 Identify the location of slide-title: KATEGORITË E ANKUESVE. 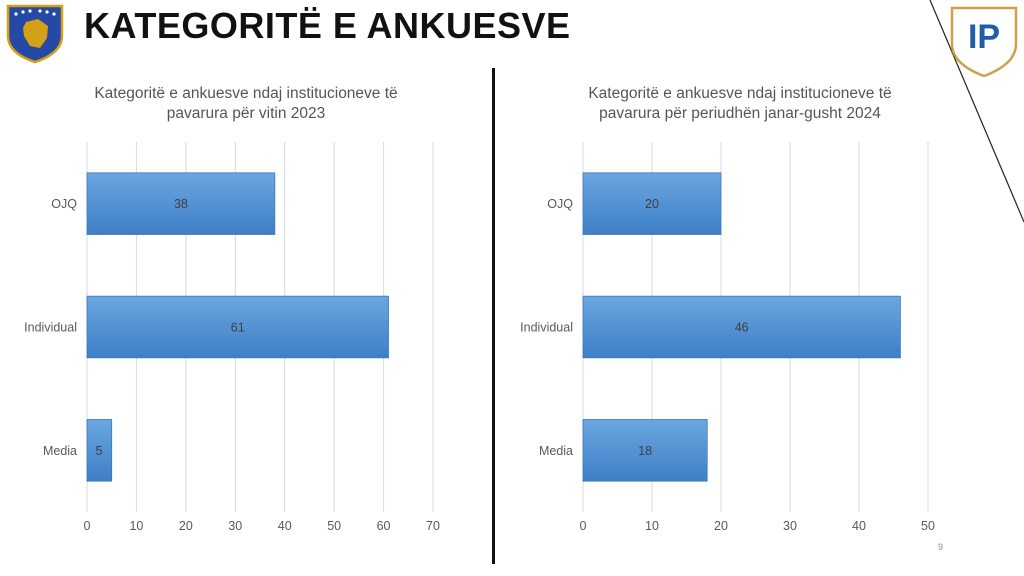
(327, 25).